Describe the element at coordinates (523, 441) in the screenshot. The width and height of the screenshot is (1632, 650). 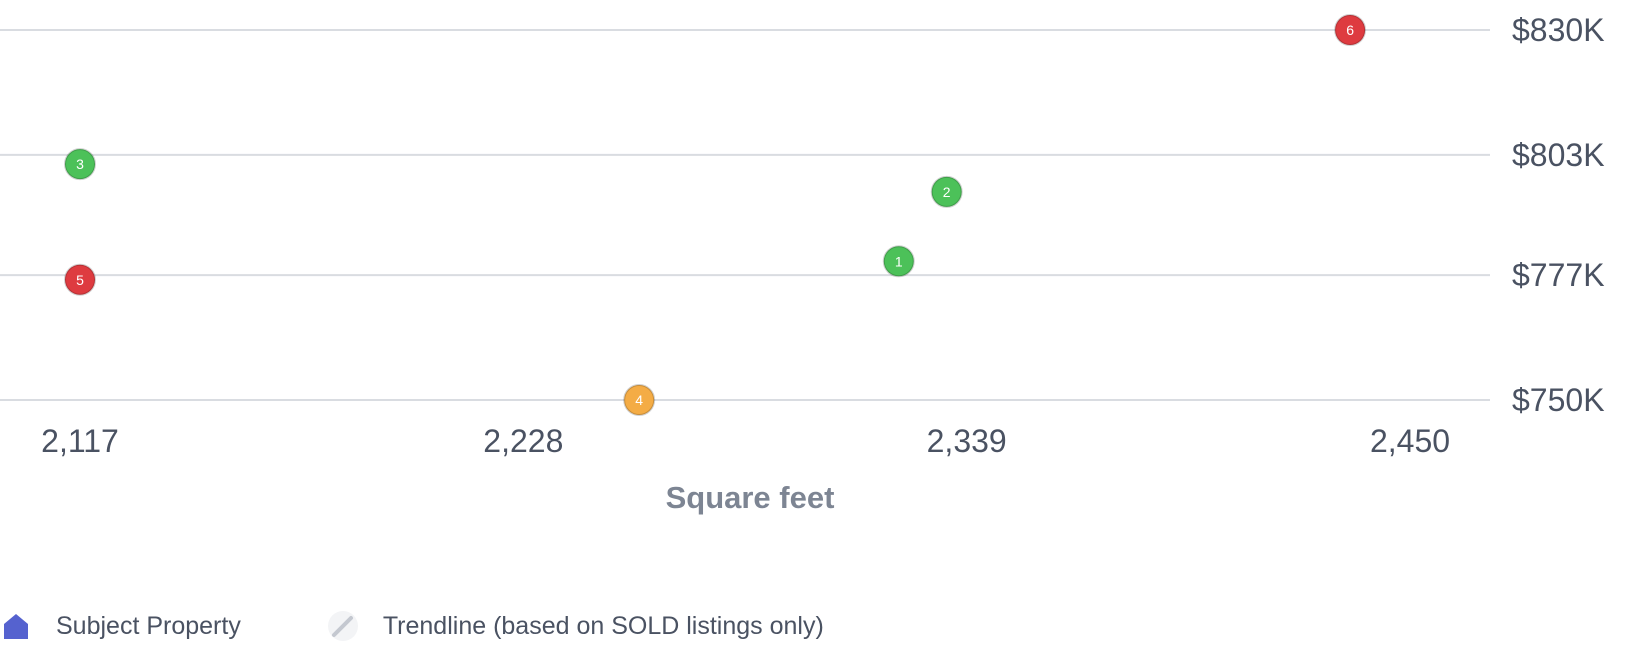
I see `x-tick-label: 2,228` at that location.